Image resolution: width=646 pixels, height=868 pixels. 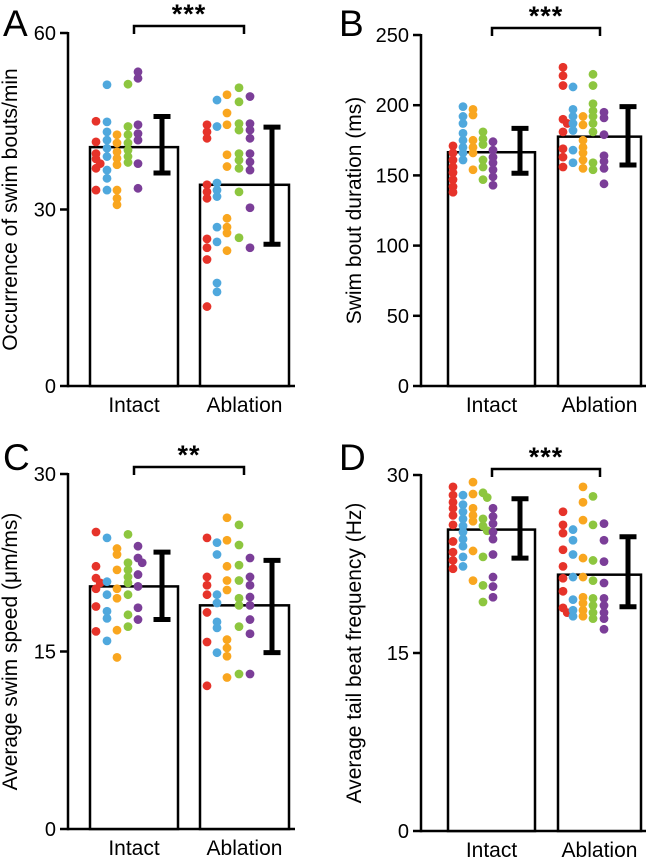 What do you see at coordinates (546, 16) in the screenshot?
I see `significance-stars: ***` at bounding box center [546, 16].